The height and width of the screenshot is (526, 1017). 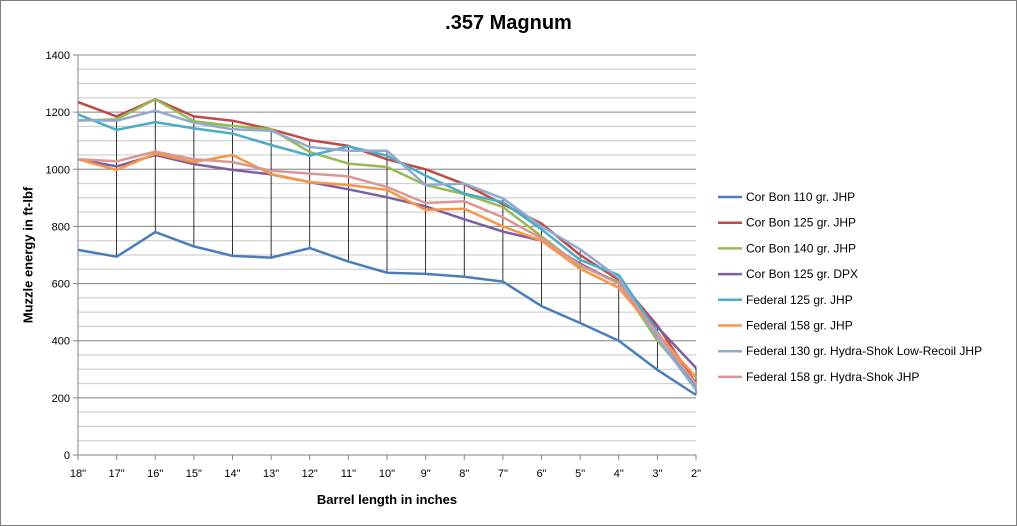 What do you see at coordinates (541, 474) in the screenshot?
I see `x-tick-label: 6"` at bounding box center [541, 474].